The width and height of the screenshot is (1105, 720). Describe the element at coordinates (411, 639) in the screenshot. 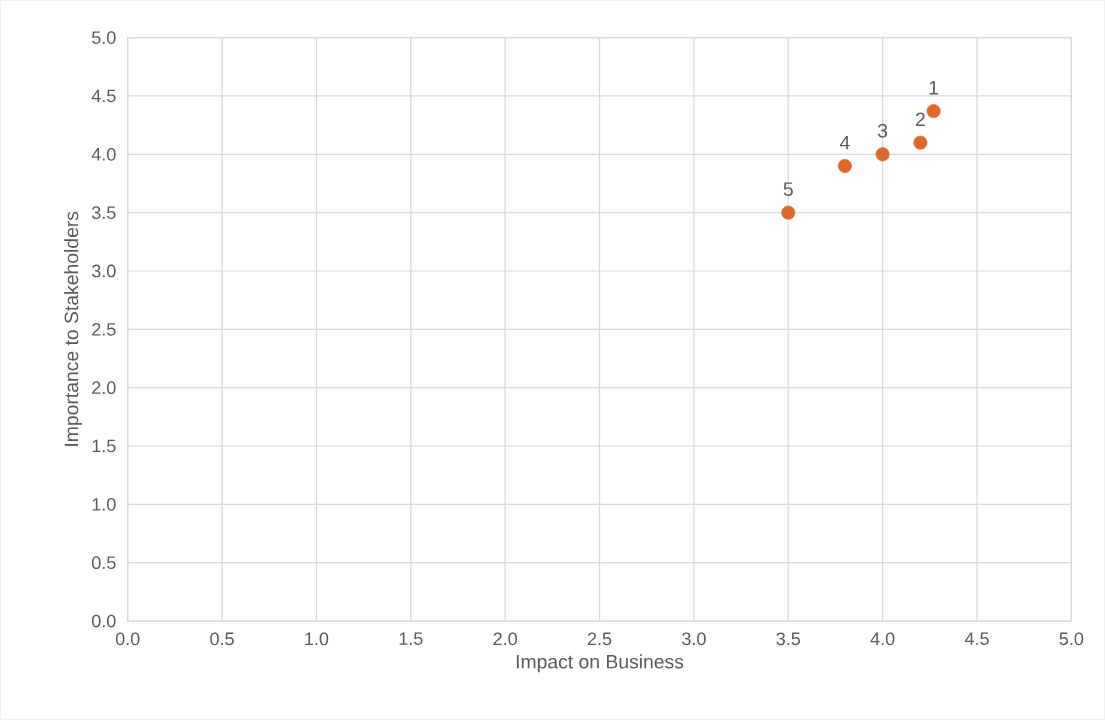

I see `x-tick-label: 1.5` at that location.